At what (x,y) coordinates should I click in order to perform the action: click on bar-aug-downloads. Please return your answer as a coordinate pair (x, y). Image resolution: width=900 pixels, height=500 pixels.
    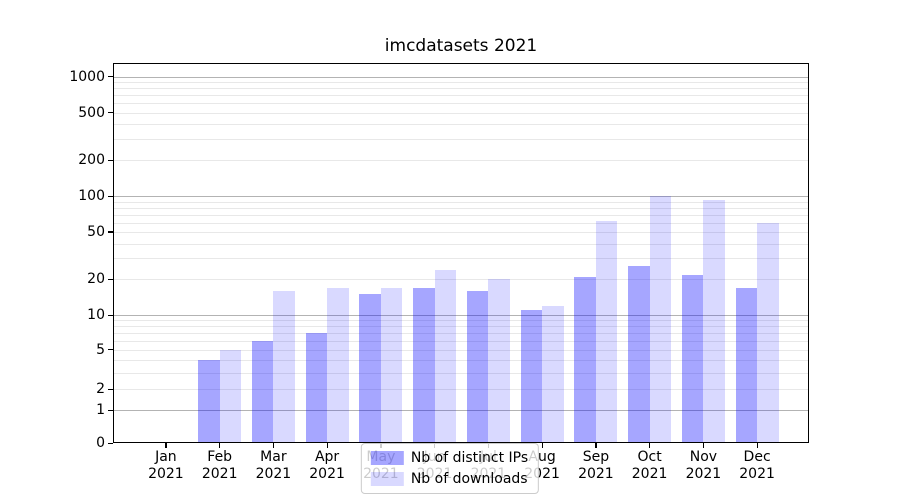
    Looking at the image, I should click on (553, 374).